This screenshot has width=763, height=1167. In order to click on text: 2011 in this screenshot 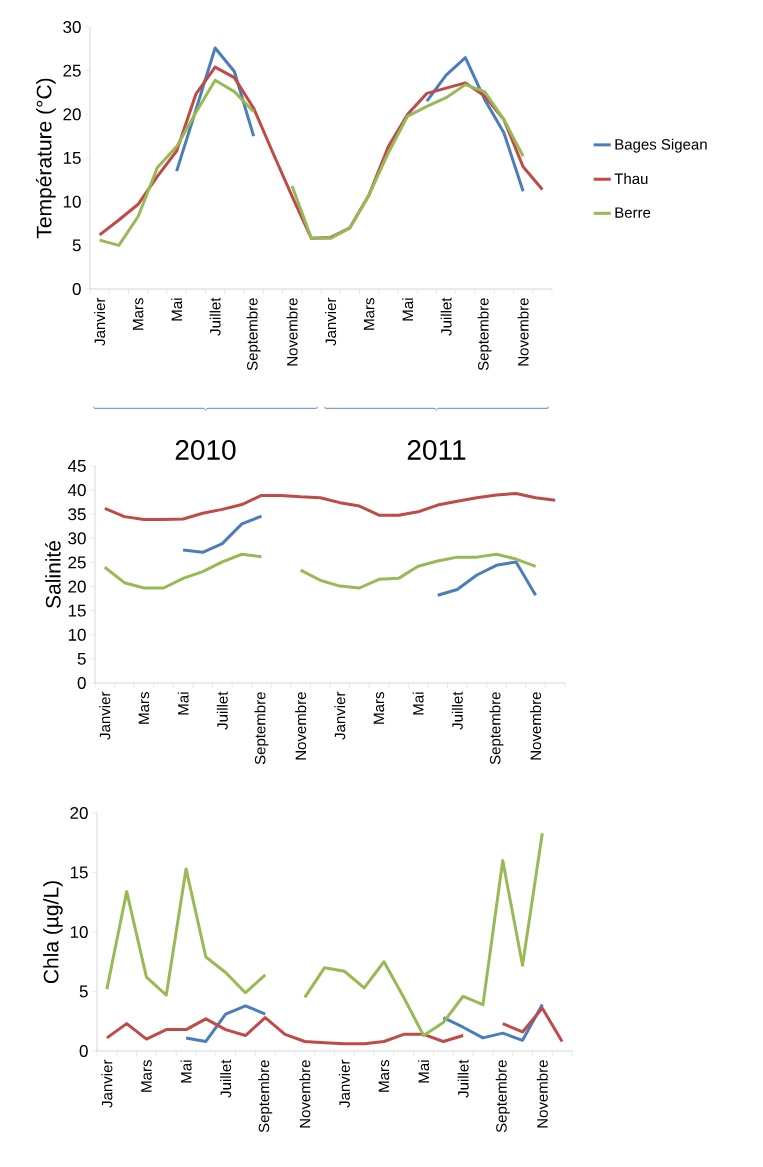, I will do `click(436, 450)`.